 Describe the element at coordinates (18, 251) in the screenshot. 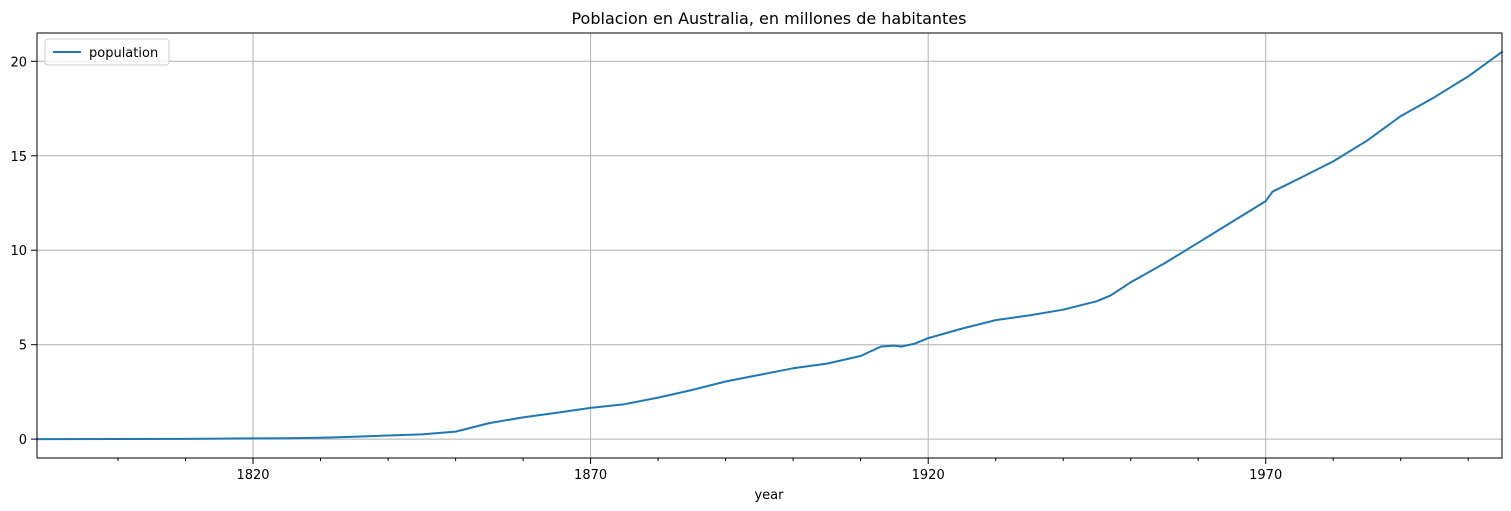

I see `y-tick-label-10: 10` at that location.